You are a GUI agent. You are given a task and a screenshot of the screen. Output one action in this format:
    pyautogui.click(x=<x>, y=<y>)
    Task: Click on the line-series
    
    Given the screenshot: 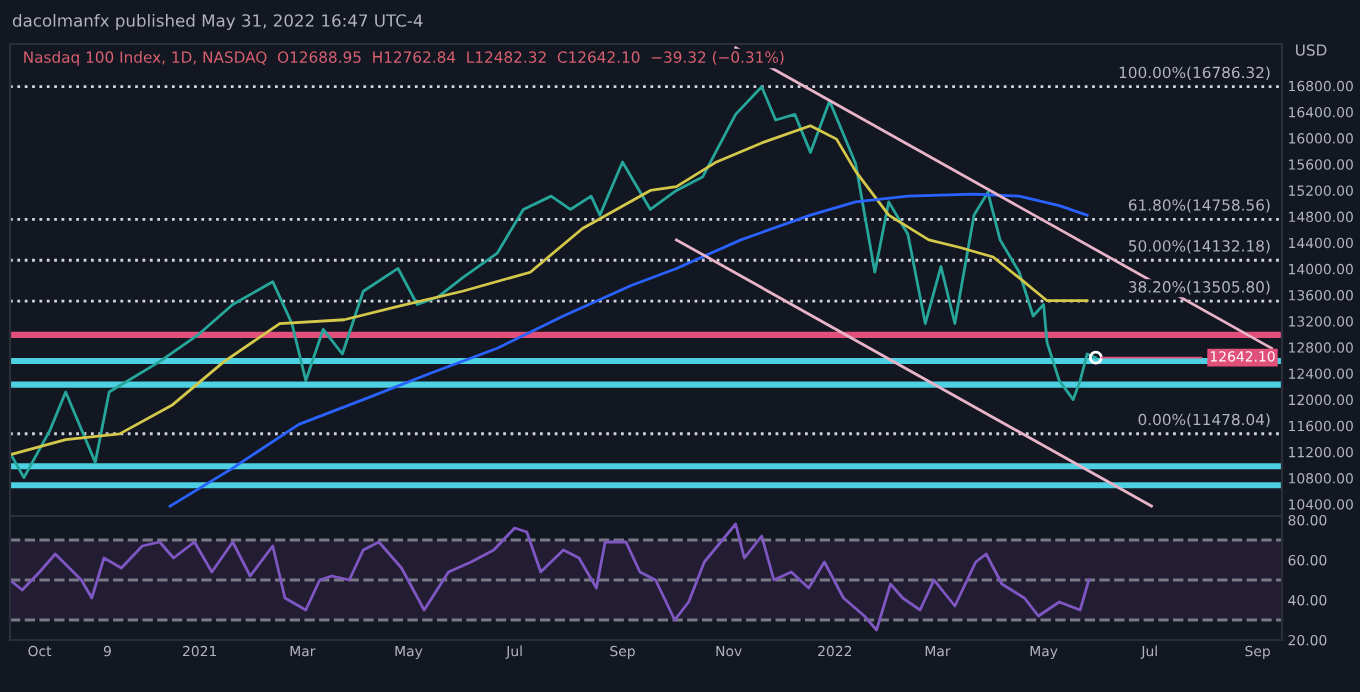 What is the action you would take?
    pyautogui.click(x=550, y=577)
    